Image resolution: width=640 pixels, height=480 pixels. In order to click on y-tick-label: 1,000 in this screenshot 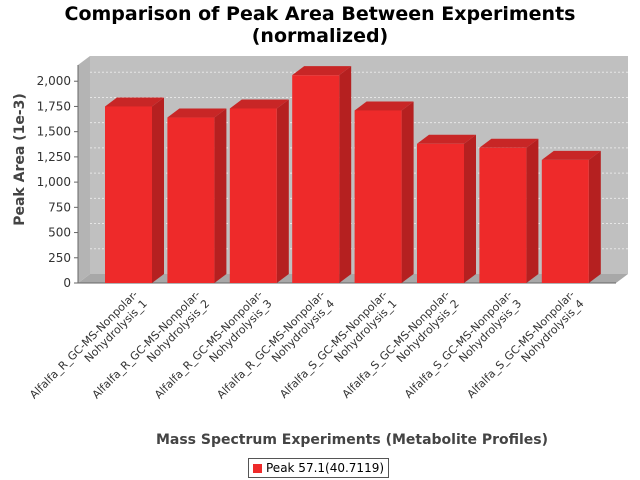, I will do `click(54, 182)`.